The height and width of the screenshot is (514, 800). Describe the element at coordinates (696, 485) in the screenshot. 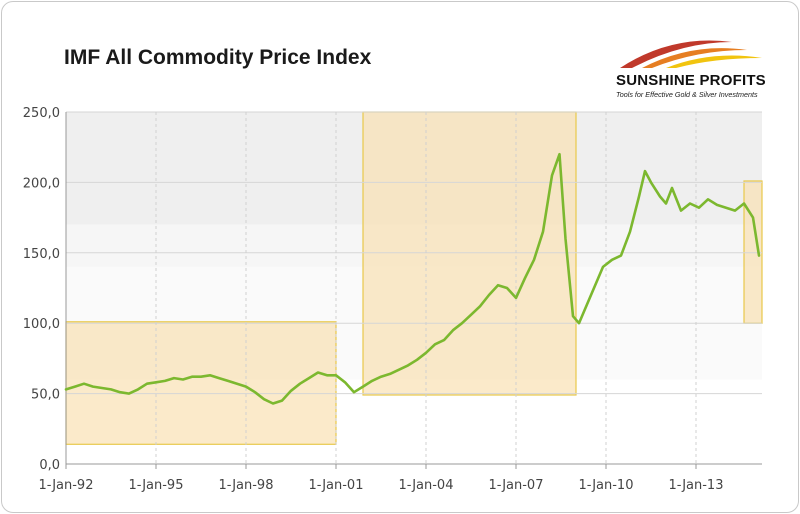

I see `x-tick-label: 1-Jan-13` at that location.